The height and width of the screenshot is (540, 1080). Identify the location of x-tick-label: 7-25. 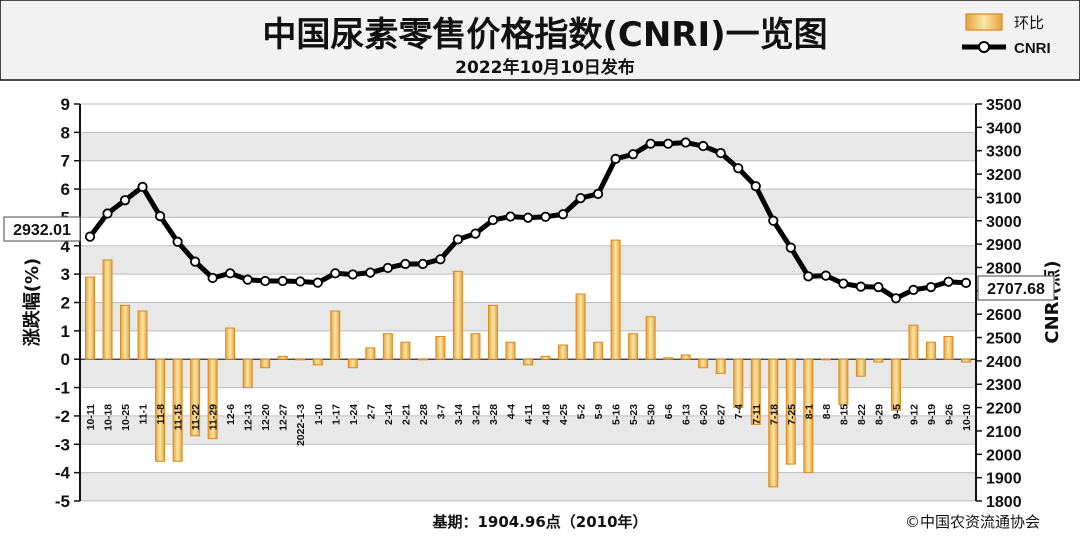
(792, 414).